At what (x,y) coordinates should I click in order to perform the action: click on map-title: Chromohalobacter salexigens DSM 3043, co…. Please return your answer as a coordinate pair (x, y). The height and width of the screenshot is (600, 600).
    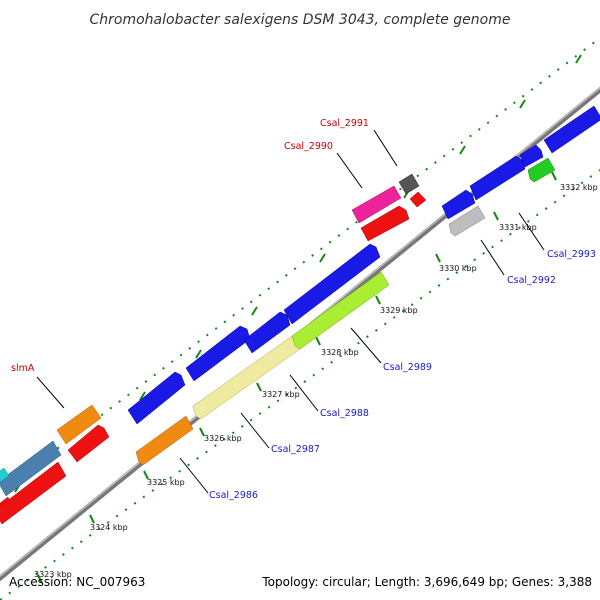
    Looking at the image, I should click on (300, 20).